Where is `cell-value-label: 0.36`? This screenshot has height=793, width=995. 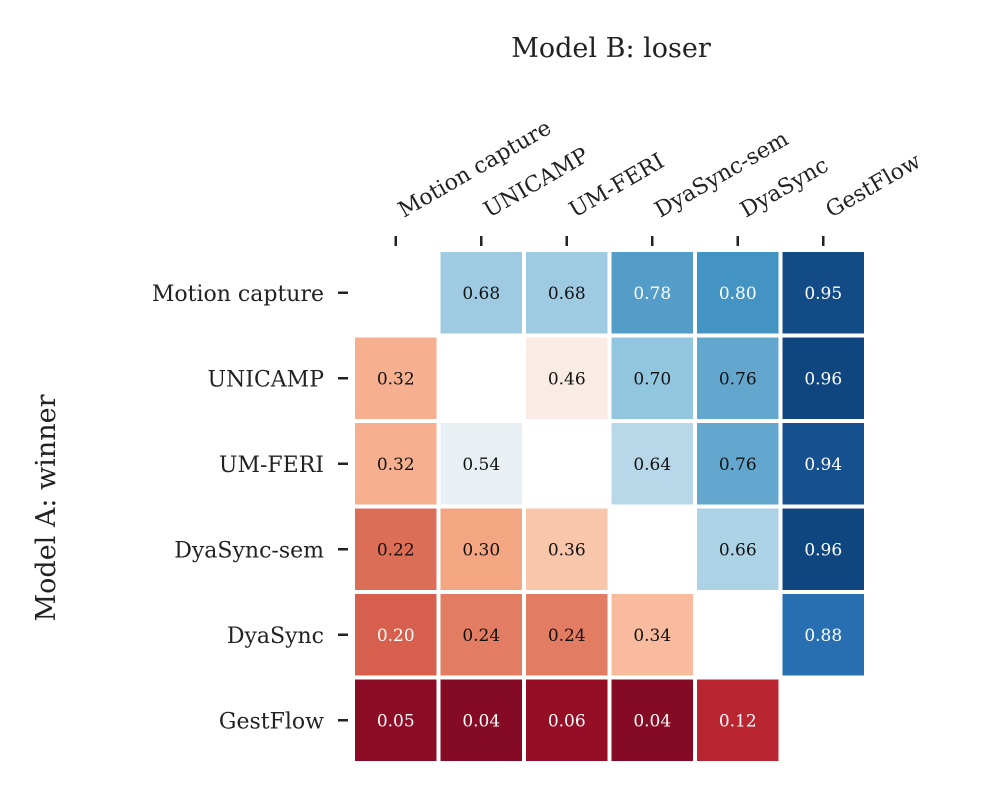 cell-value-label: 0.36 is located at coordinates (567, 550).